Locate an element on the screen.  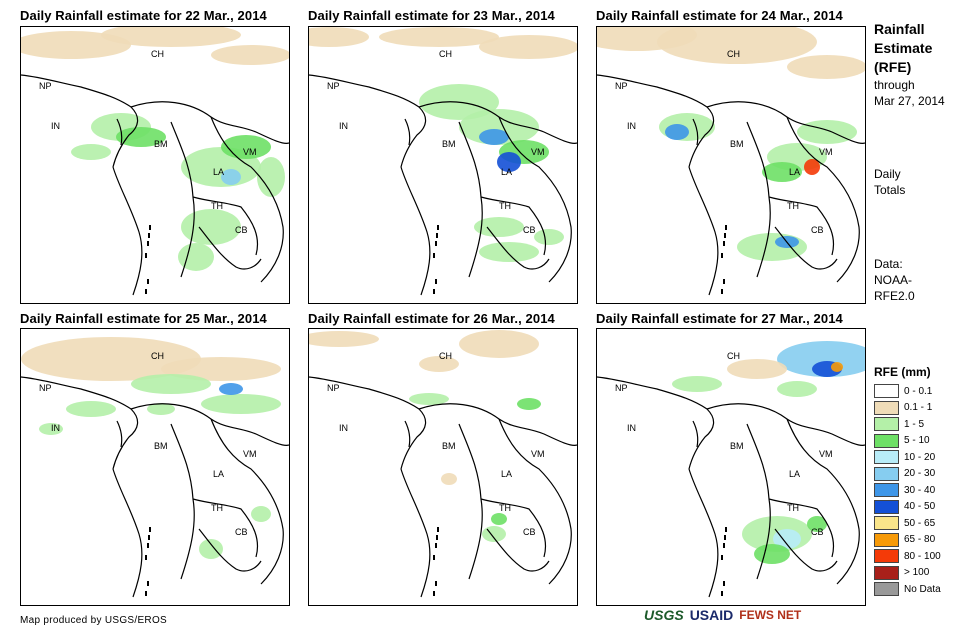
map-panel-4: CH NP IN BM VM LA TH CB is located at coordinates (155, 467).